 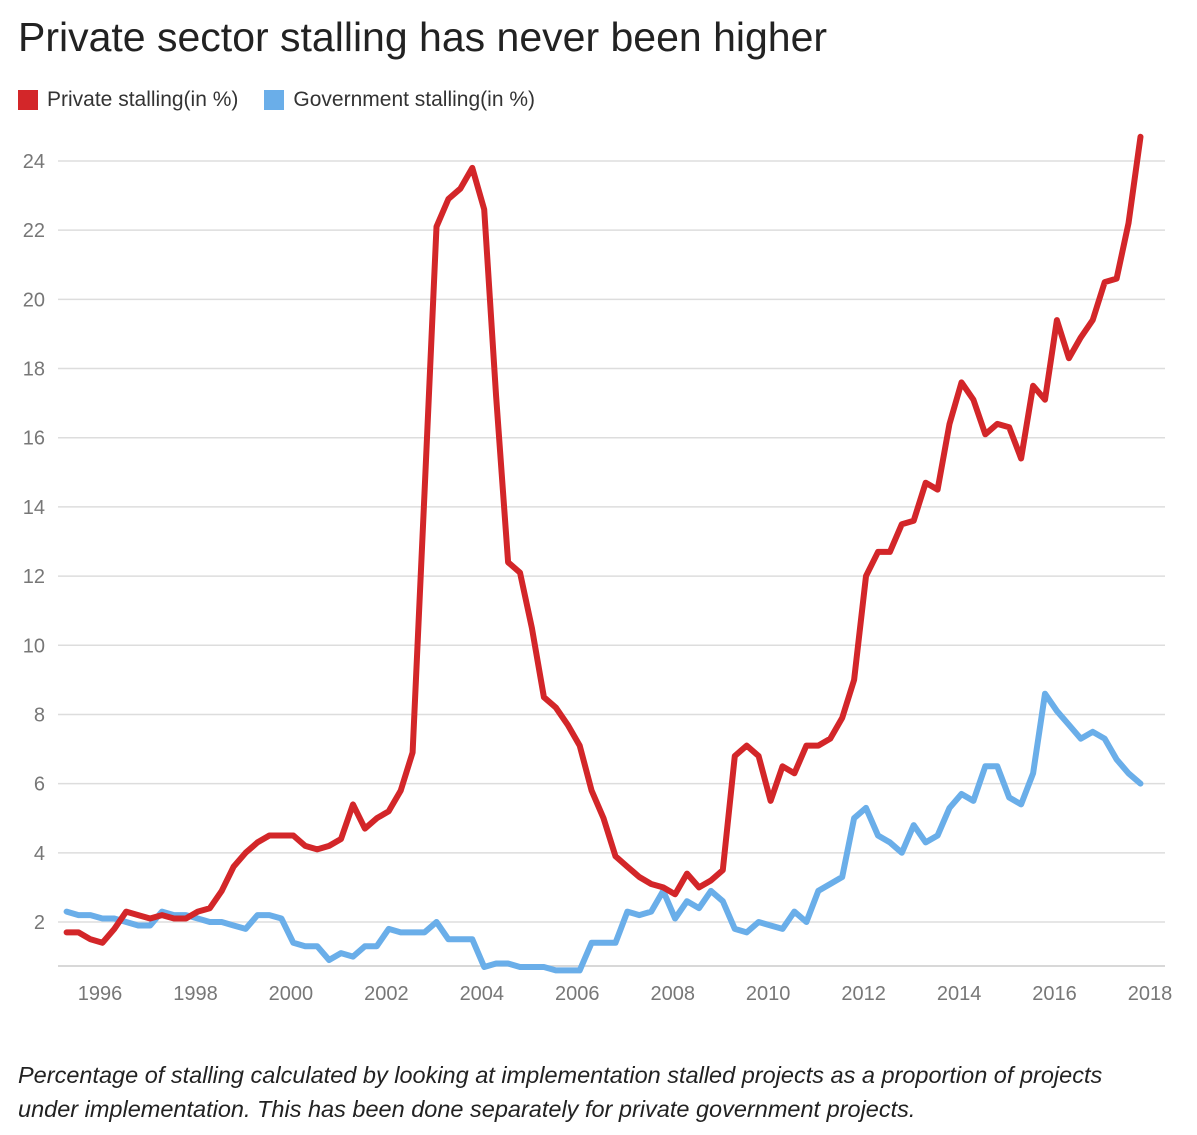 I want to click on y-tick-label: 8, so click(x=39, y=715).